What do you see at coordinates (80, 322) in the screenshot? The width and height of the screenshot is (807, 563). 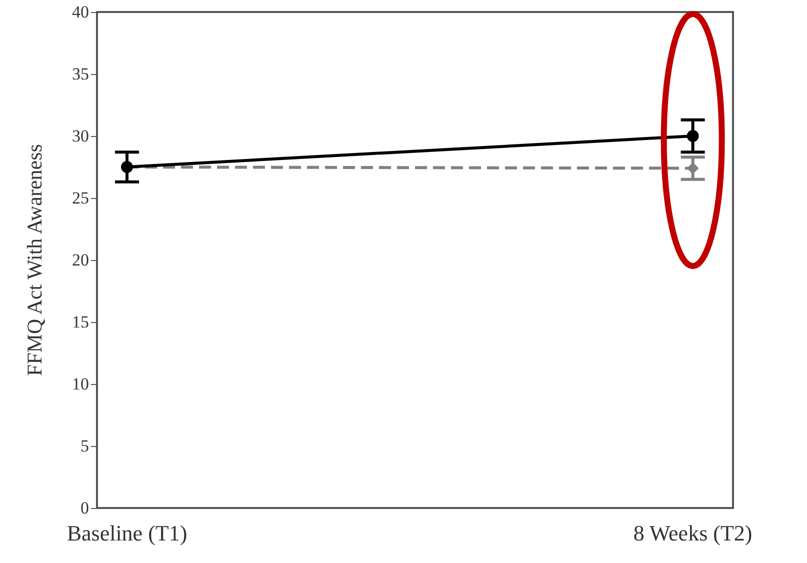 I see `y-tick-label: 15` at bounding box center [80, 322].